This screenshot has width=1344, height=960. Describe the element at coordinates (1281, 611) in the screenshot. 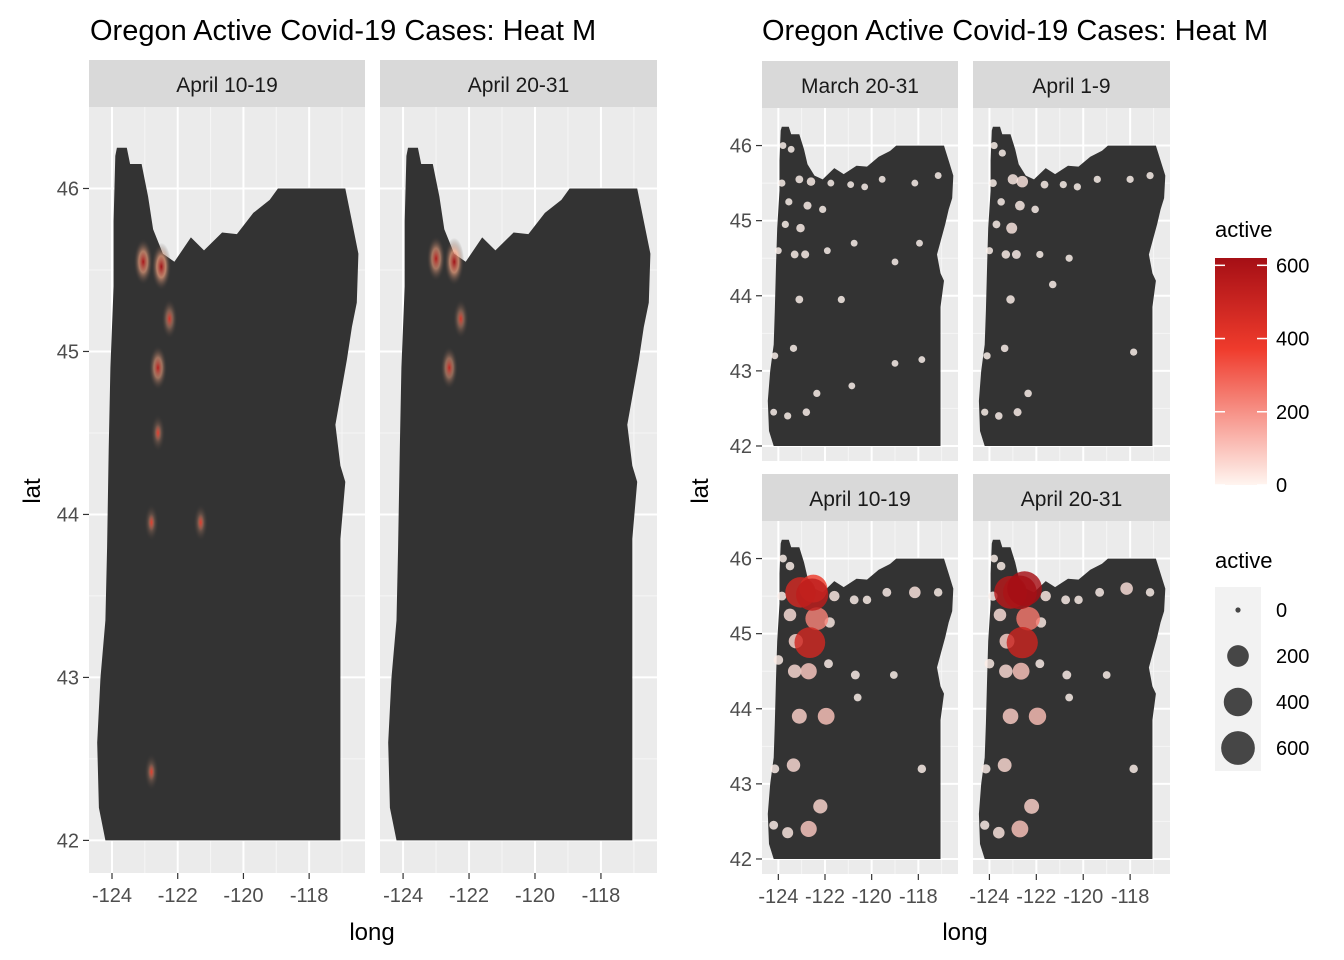

I see `size-legend-label: 0` at that location.